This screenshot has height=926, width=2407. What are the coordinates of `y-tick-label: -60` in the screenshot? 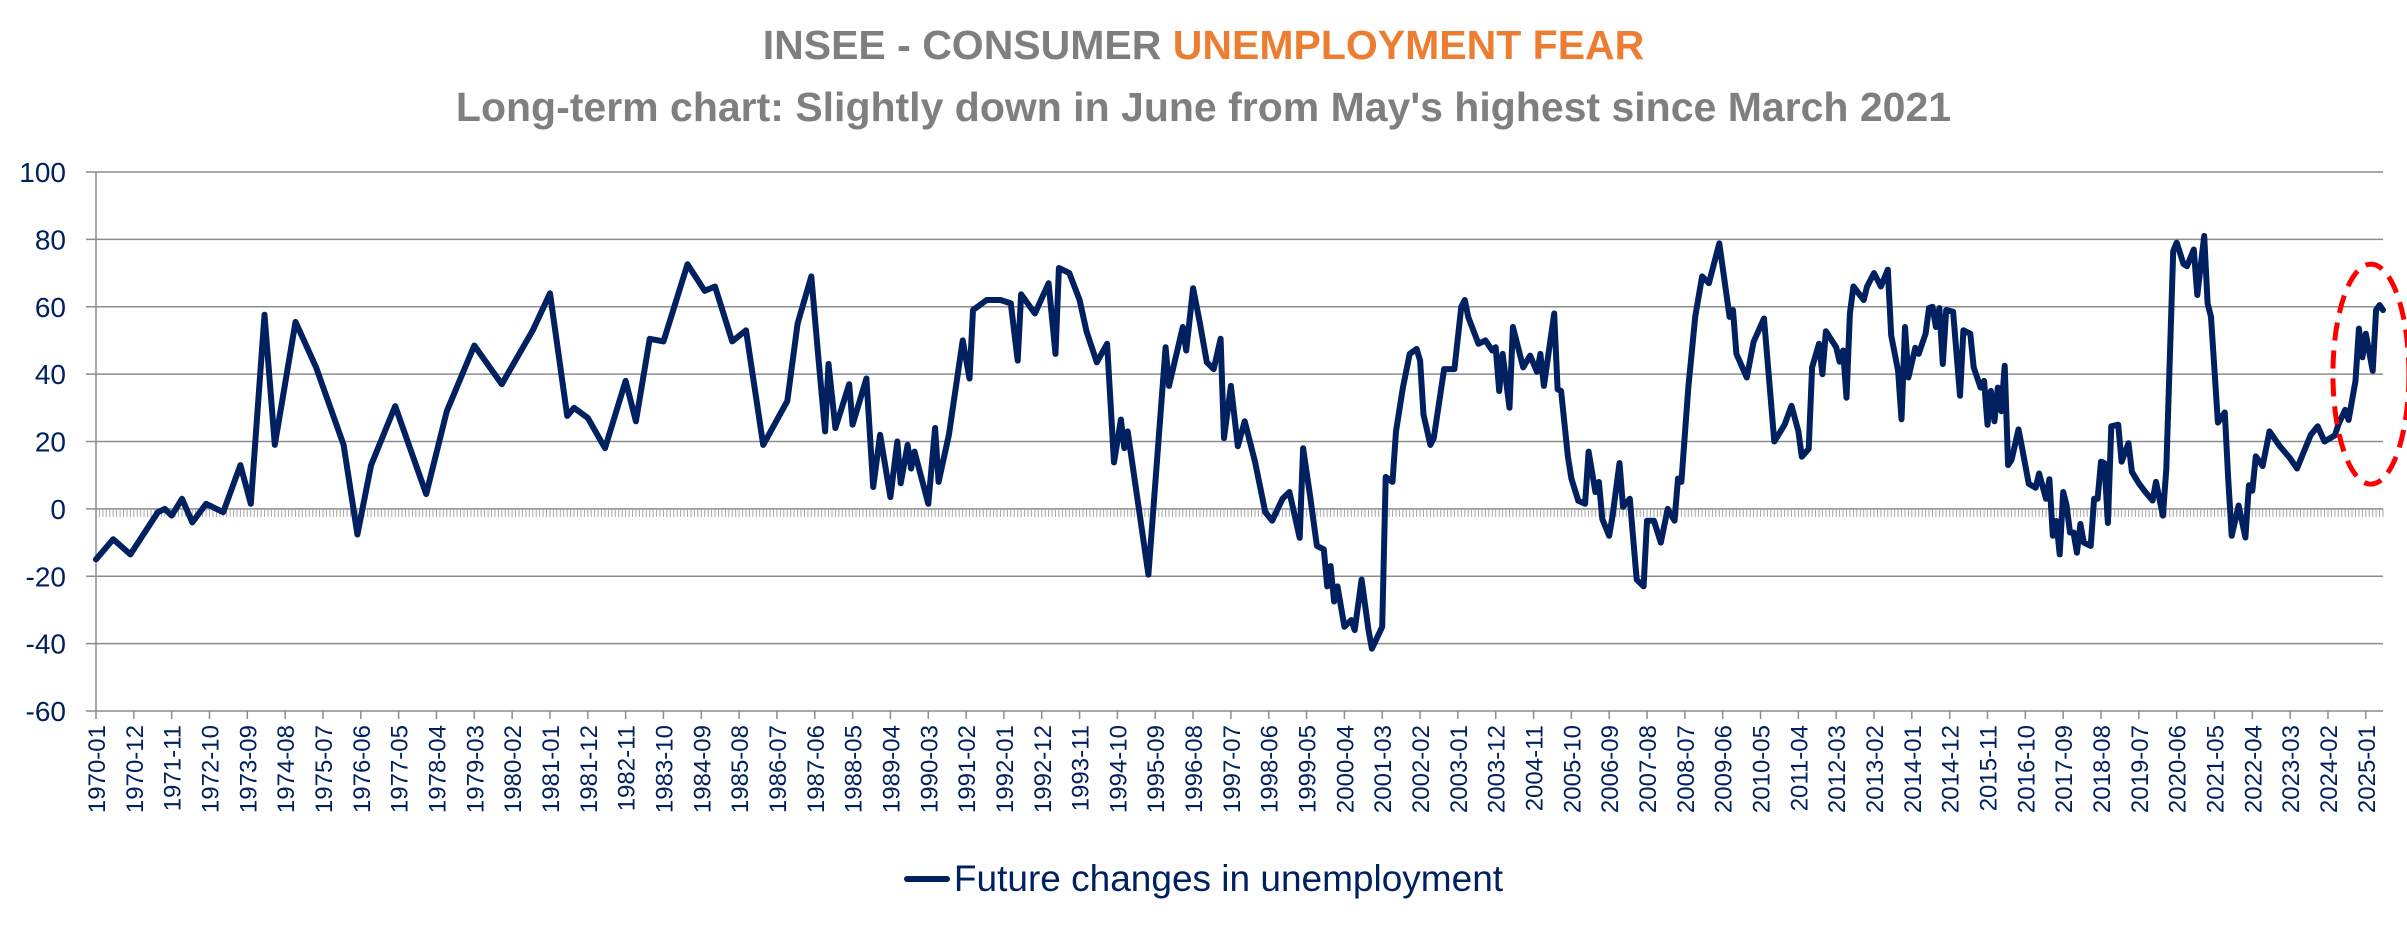 It's located at (46, 711).